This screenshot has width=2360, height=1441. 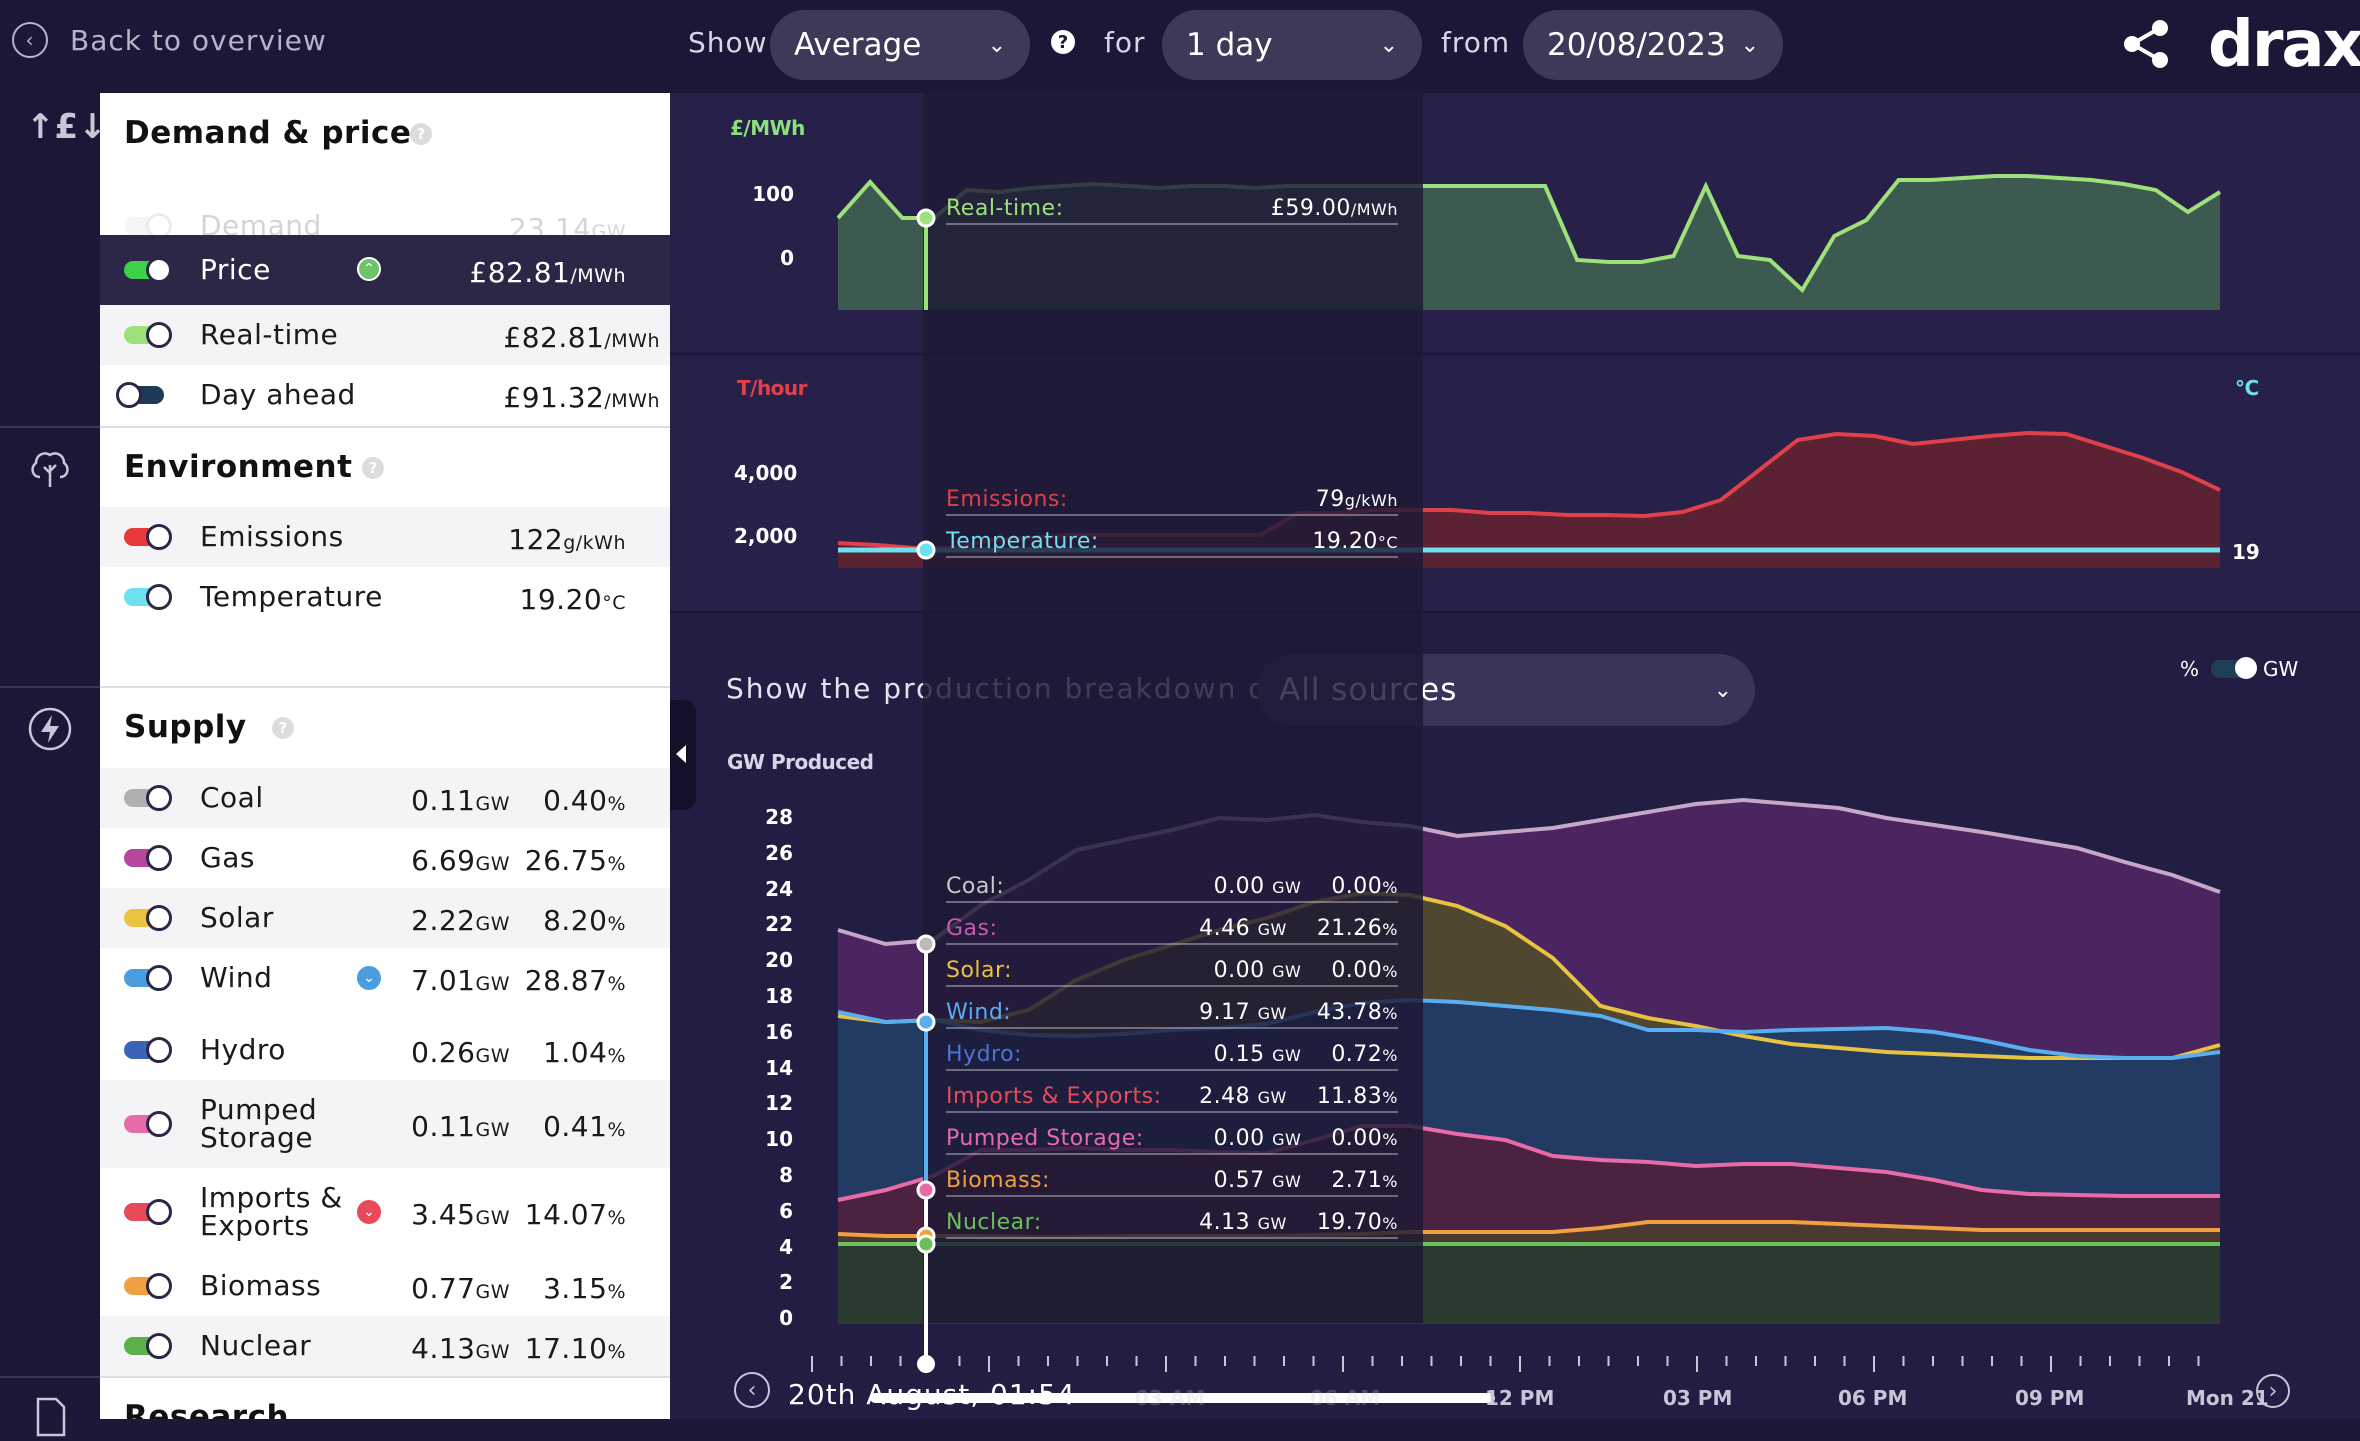 I want to click on tooltip-label: Emissions:, so click(x=1007, y=499).